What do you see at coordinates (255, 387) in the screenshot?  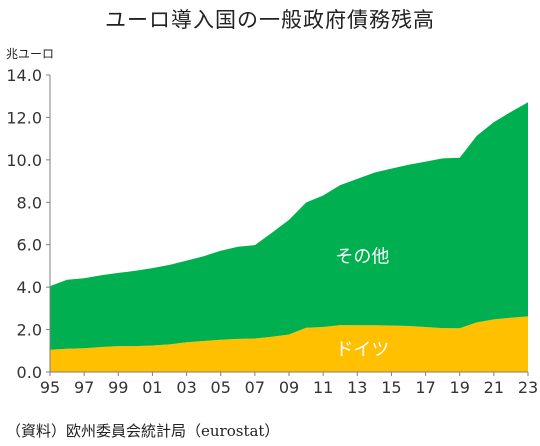 I see `x-tick-label: 07` at bounding box center [255, 387].